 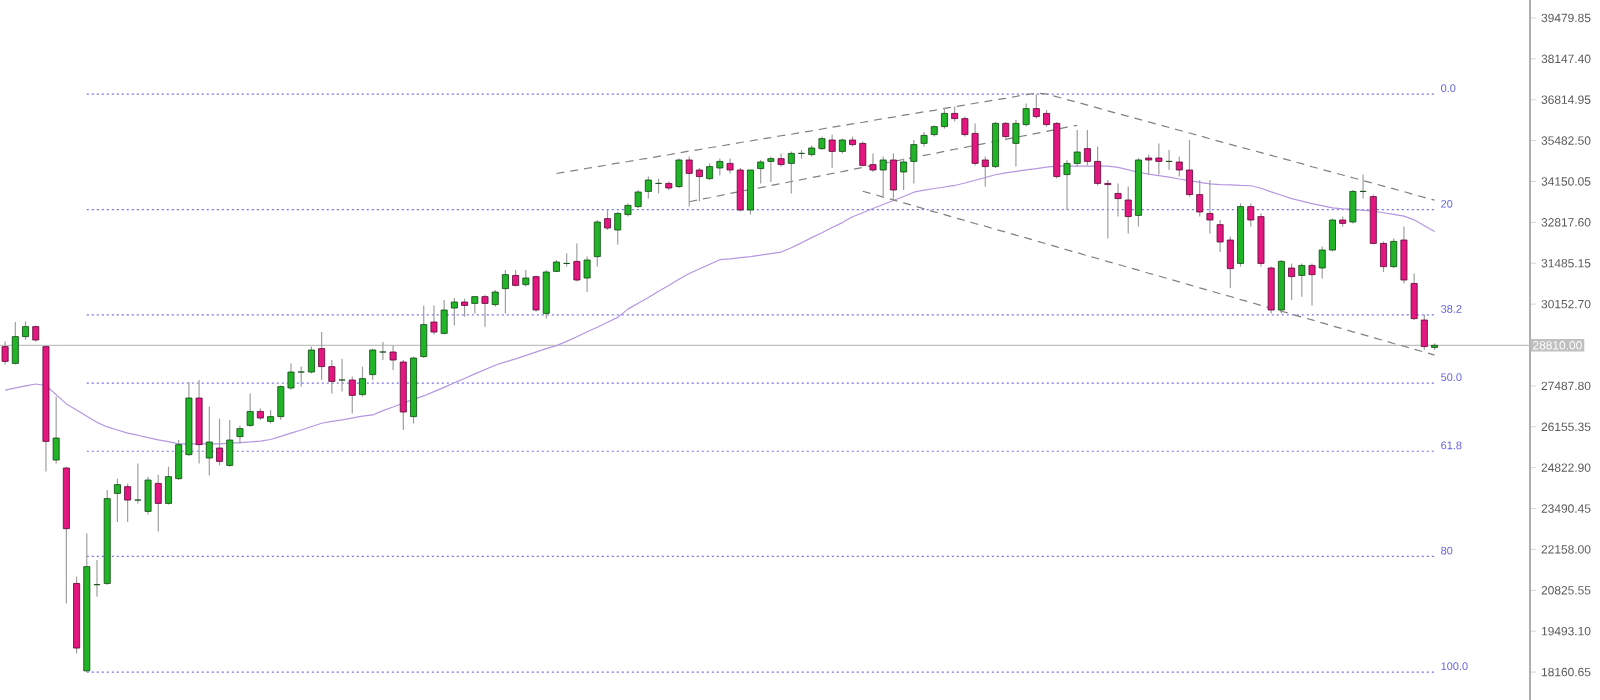 What do you see at coordinates (1149, 273) in the screenshot?
I see `line-series` at bounding box center [1149, 273].